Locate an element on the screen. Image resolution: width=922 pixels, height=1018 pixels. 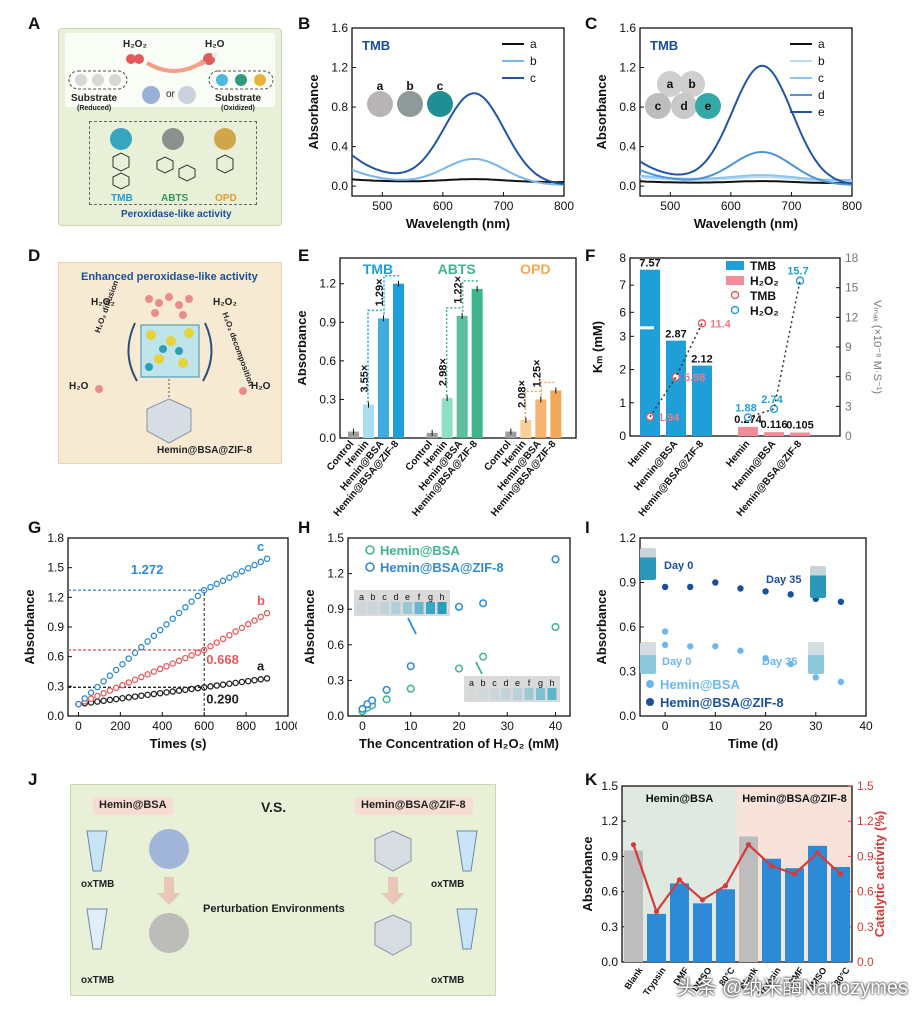
f-ytick-label: 1 is located at coordinates (622, 403).